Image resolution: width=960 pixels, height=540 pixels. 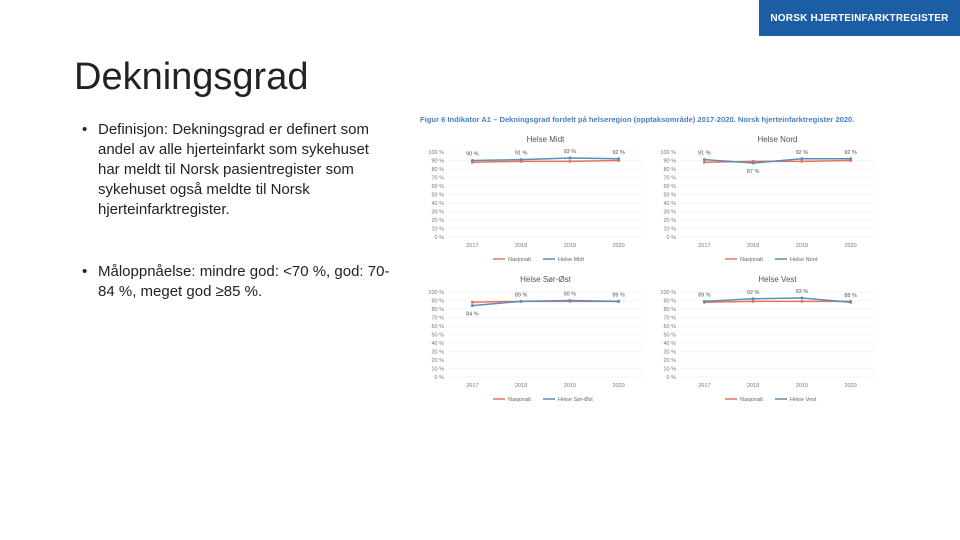 What do you see at coordinates (803, 400) in the screenshot?
I see `legend-label: Helse Vest` at bounding box center [803, 400].